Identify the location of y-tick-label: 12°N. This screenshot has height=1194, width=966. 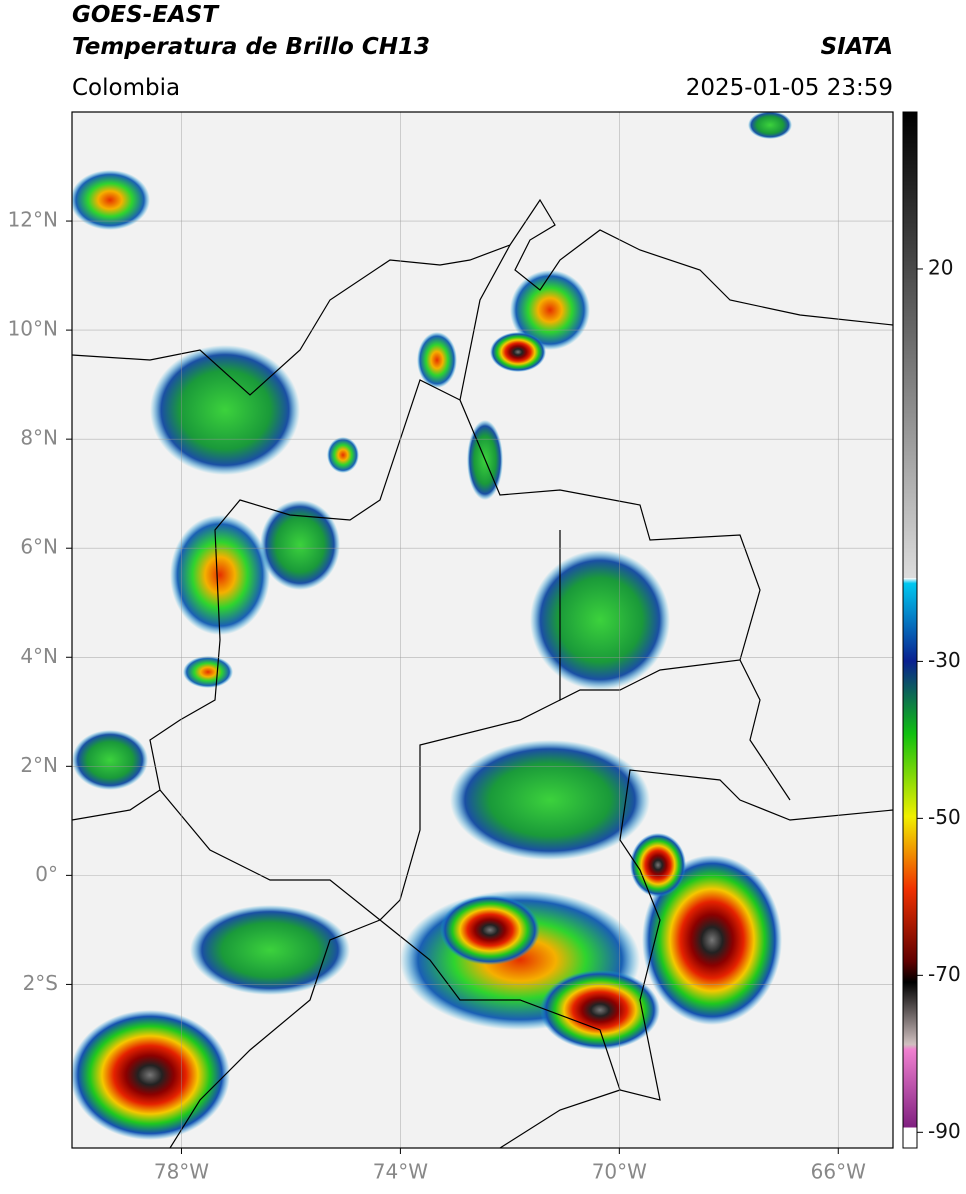
(33, 220).